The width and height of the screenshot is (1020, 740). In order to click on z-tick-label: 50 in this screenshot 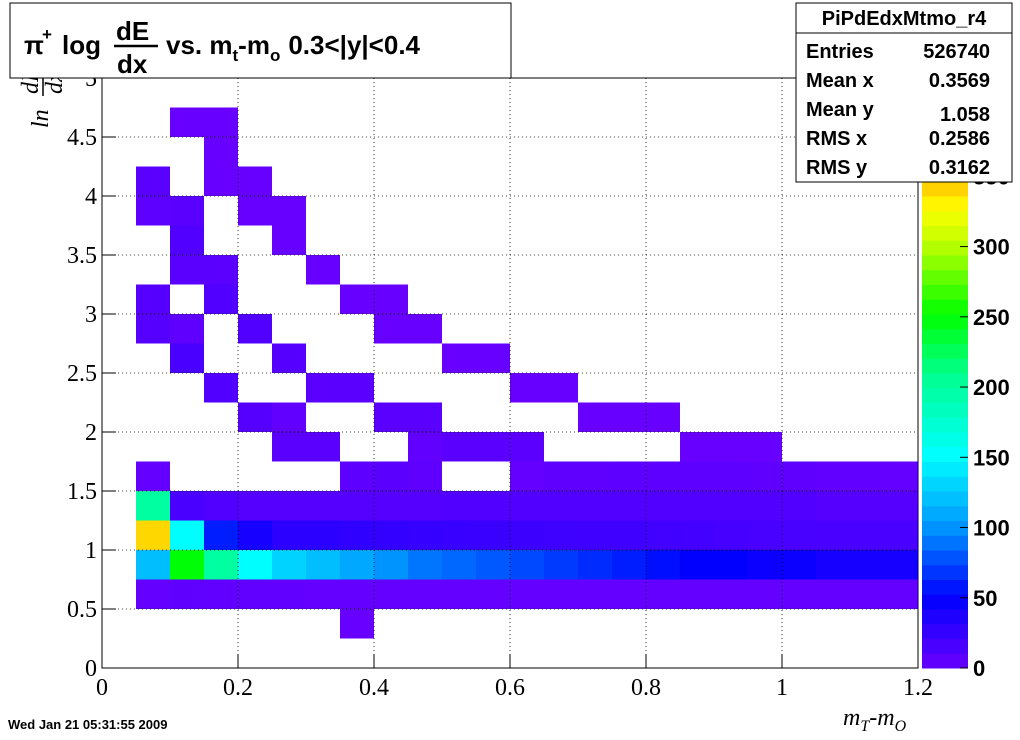, I will do `click(985, 598)`.